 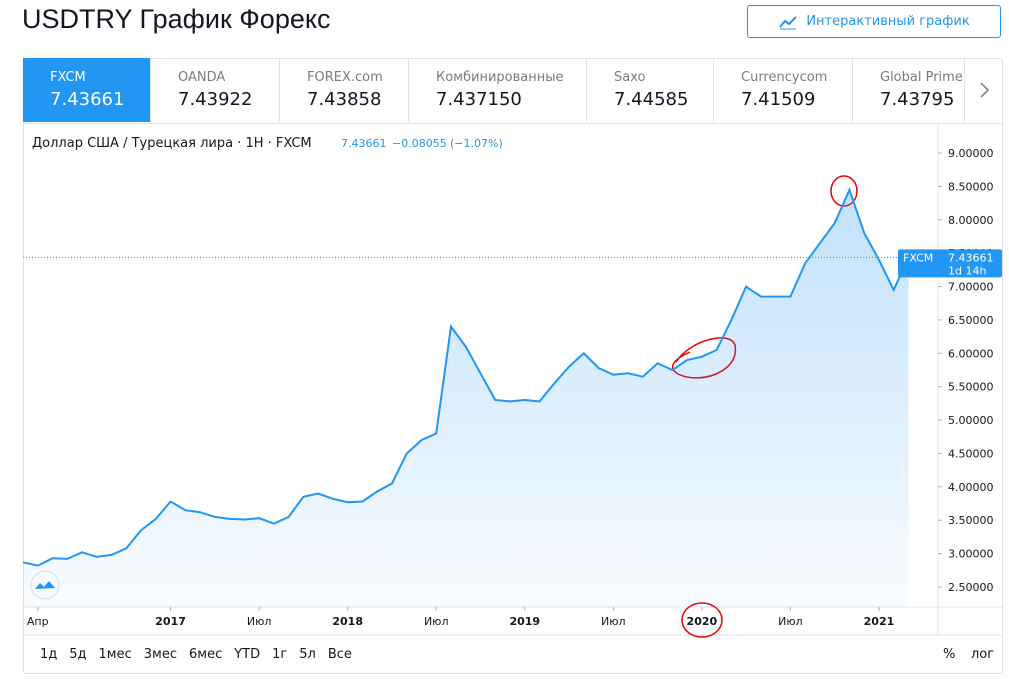 What do you see at coordinates (176, 19) in the screenshot?
I see `page-title: USDTRY График Форекс` at bounding box center [176, 19].